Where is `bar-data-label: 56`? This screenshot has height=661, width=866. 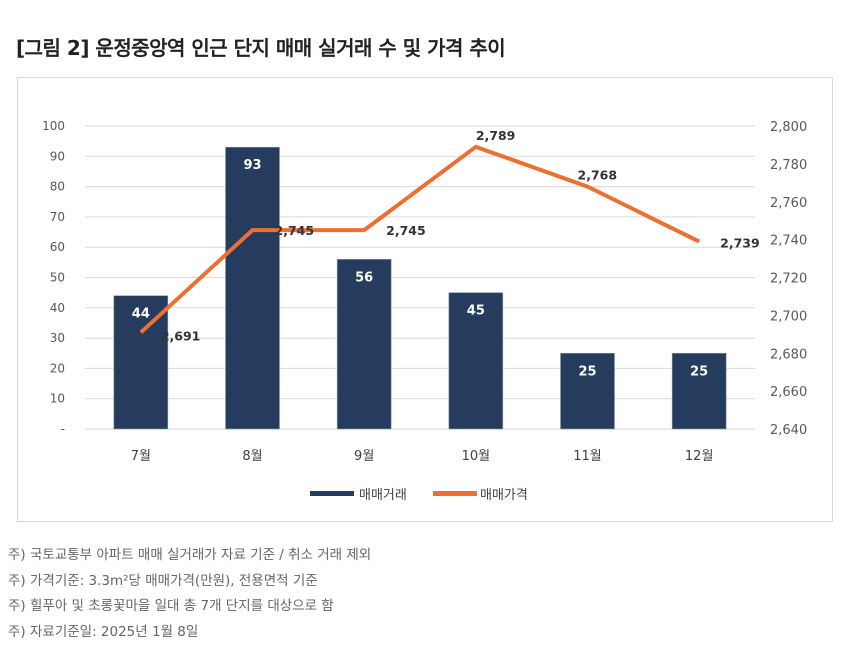
bar-data-label: 56 is located at coordinates (364, 277).